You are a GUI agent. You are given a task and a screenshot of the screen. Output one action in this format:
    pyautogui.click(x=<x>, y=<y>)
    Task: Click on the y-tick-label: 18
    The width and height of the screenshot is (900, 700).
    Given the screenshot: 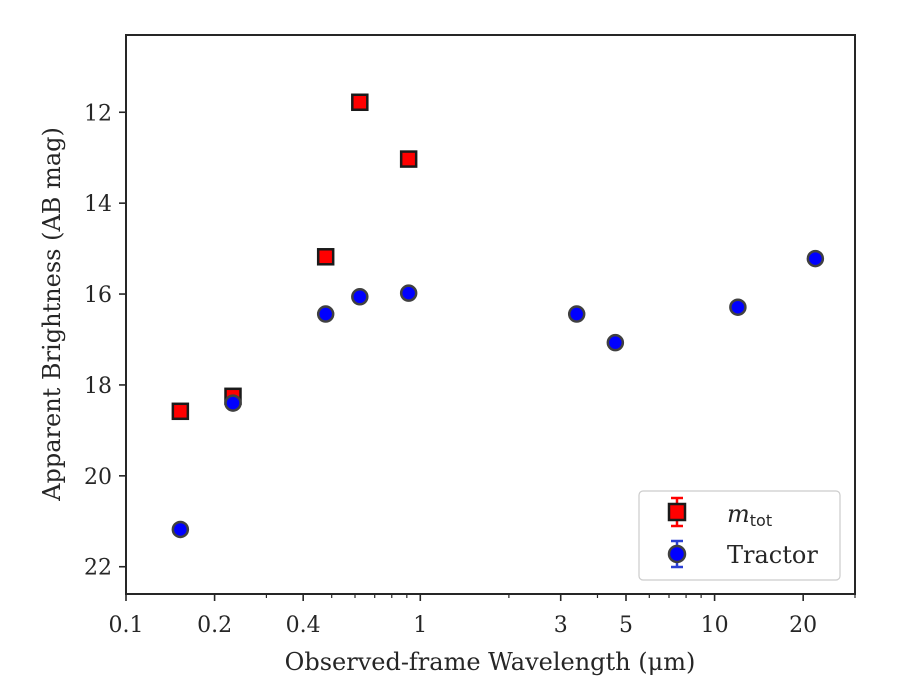 What is the action you would take?
    pyautogui.click(x=98, y=386)
    